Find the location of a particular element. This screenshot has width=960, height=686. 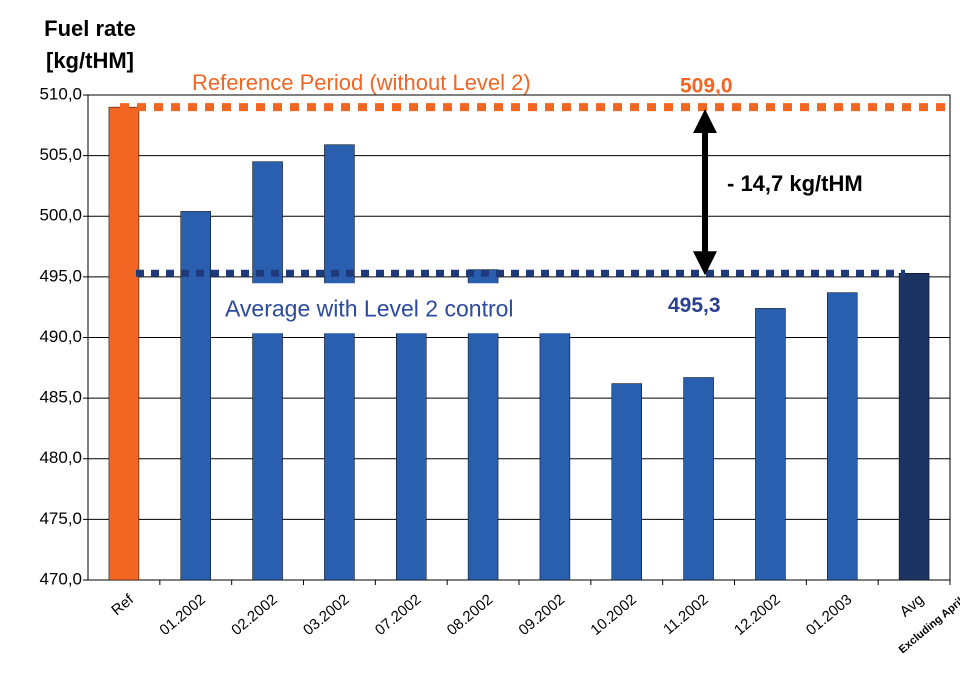

difference-label: - 14,7 kg/tHM is located at coordinates (795, 183).